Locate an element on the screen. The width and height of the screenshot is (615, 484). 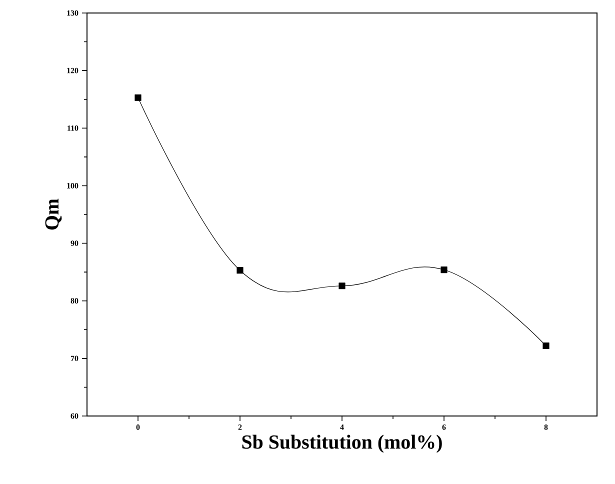
y-axis-title: Qm is located at coordinates (53, 214).